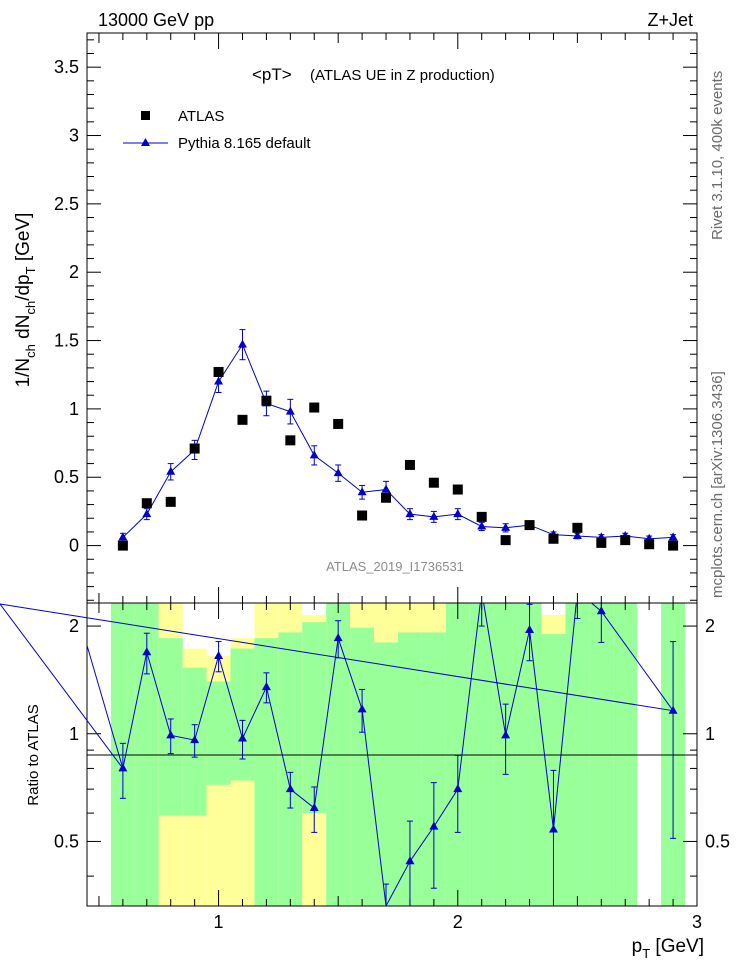 Image resolution: width=746 pixels, height=972 pixels. What do you see at coordinates (717, 484) in the screenshot?
I see `source-label: mcplots.cern.ch [arXiv:1306.3436]` at bounding box center [717, 484].